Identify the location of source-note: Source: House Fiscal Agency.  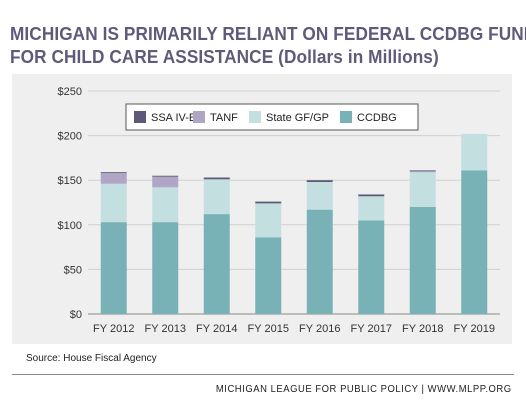
(91, 358).